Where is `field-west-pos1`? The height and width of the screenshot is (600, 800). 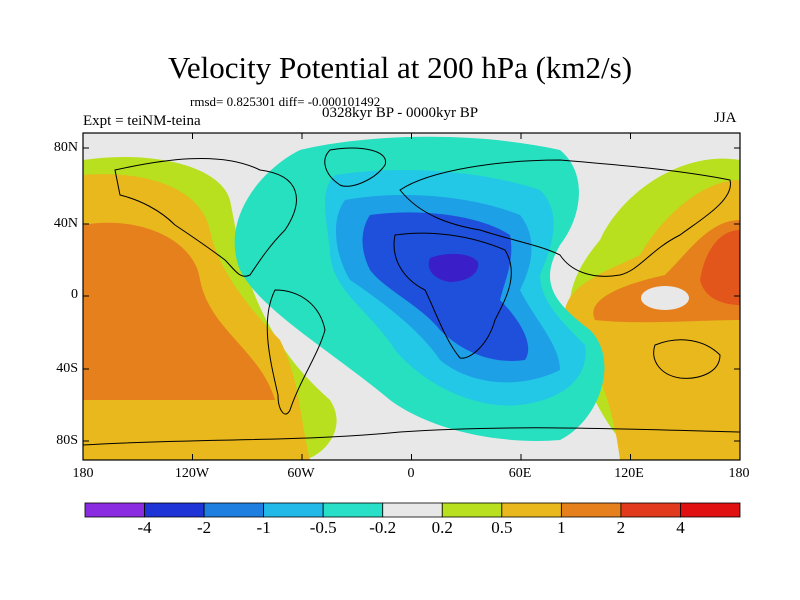 field-west-pos1 is located at coordinates (179, 311).